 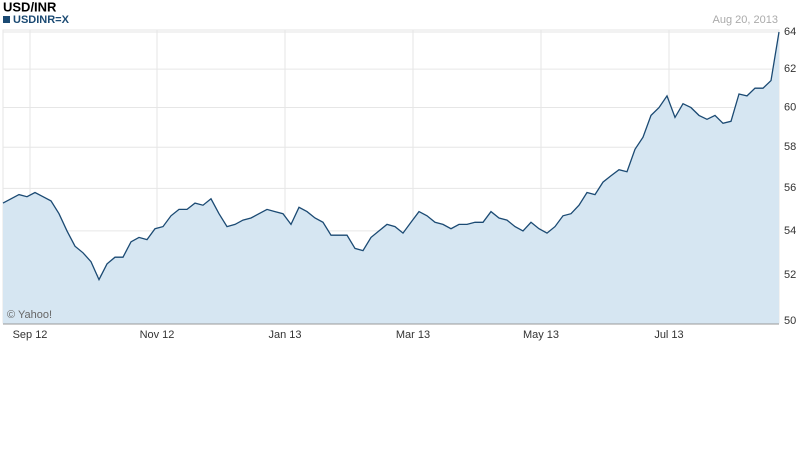 I want to click on x-tick-label: Jul 13, so click(x=668, y=335).